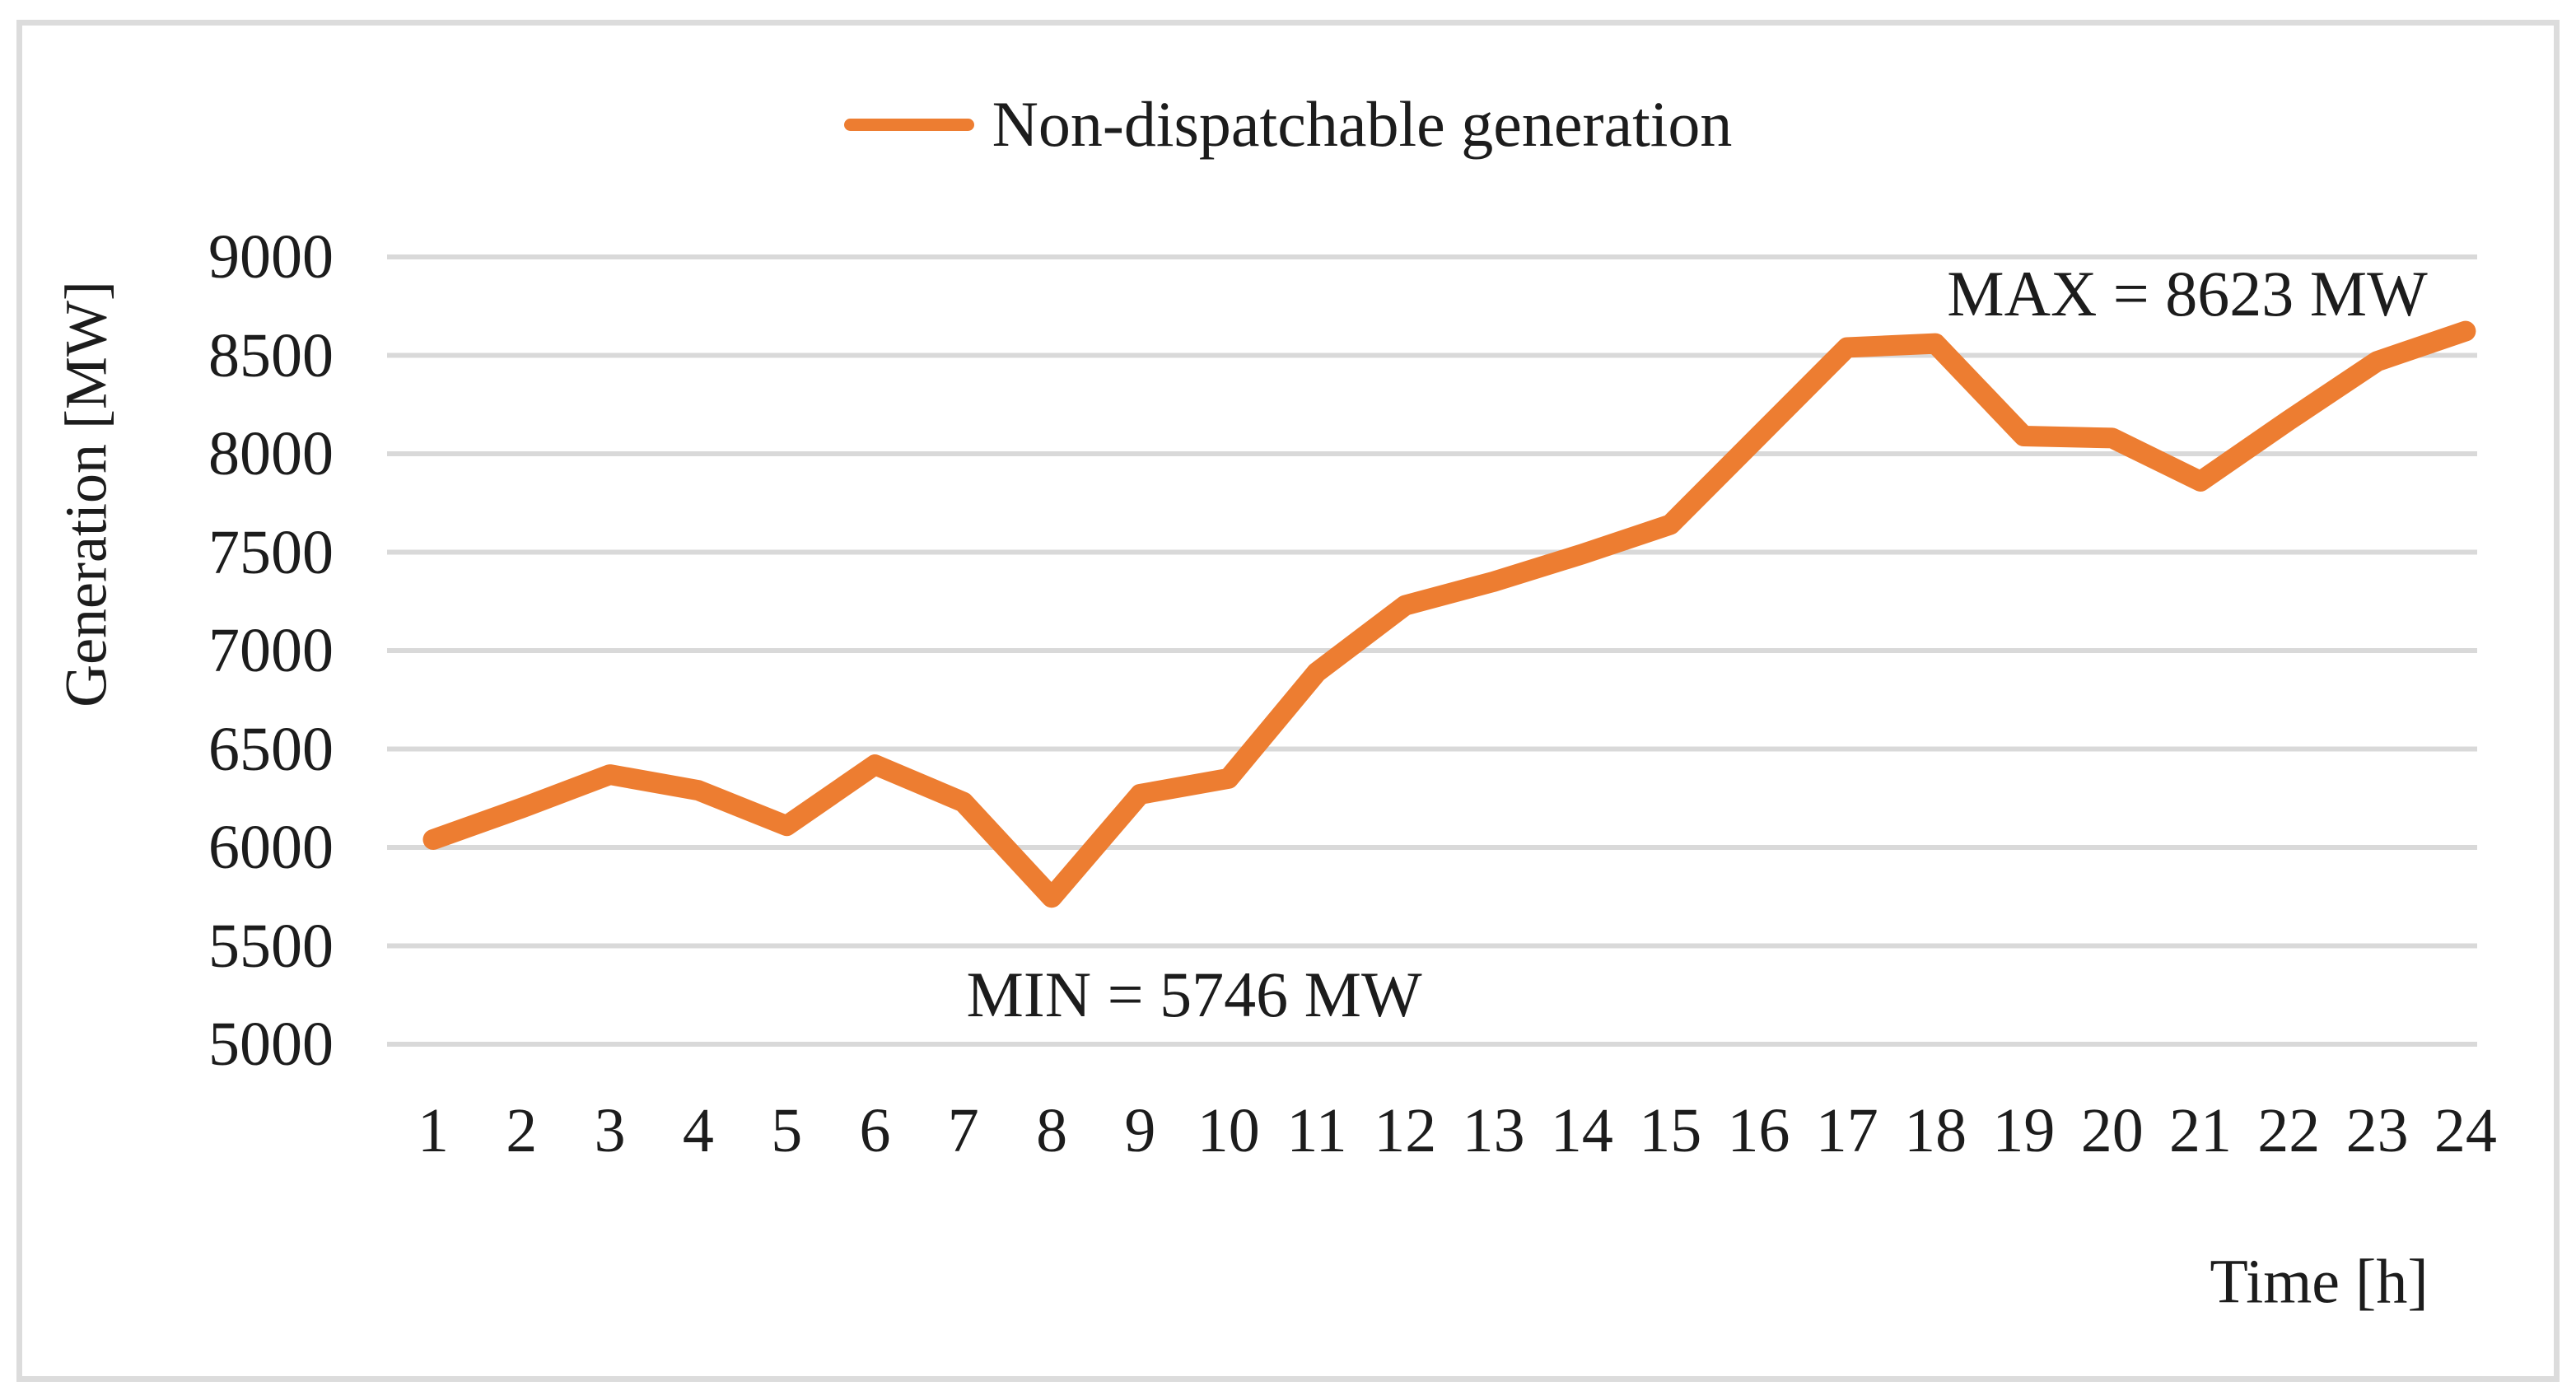 This screenshot has height=1400, width=2576. What do you see at coordinates (875, 1130) in the screenshot?
I see `x-tick-label-6: 6` at bounding box center [875, 1130].